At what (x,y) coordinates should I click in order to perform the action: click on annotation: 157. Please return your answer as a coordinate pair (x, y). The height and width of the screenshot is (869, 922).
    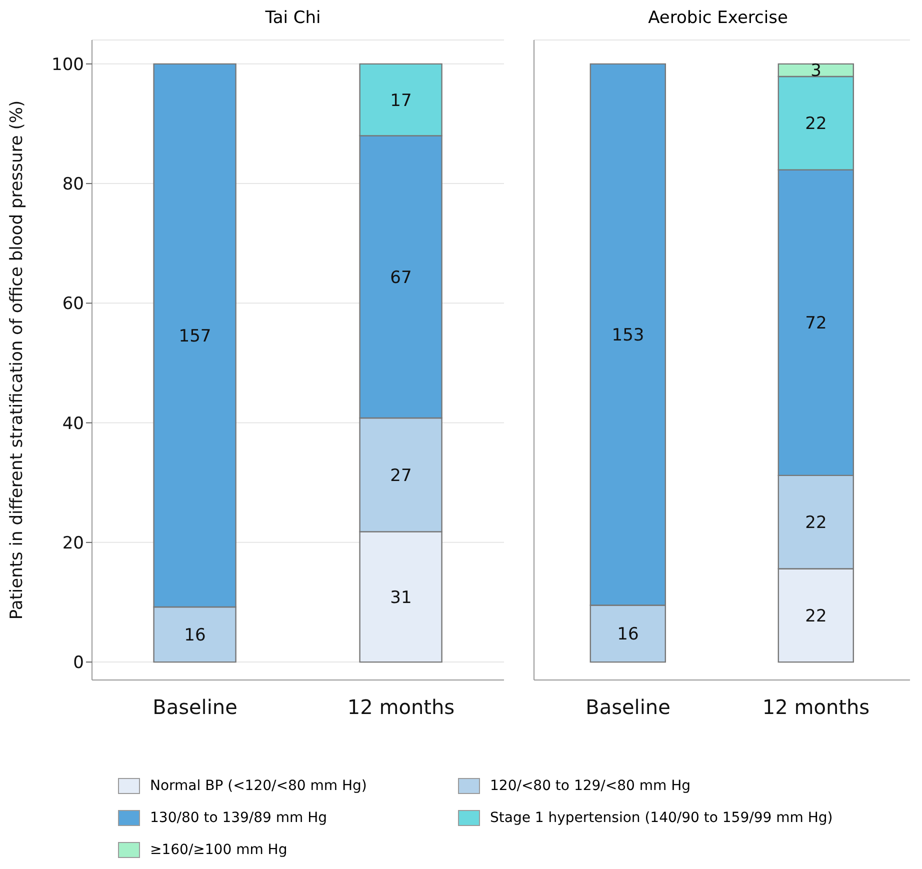
    Looking at the image, I should click on (195, 336).